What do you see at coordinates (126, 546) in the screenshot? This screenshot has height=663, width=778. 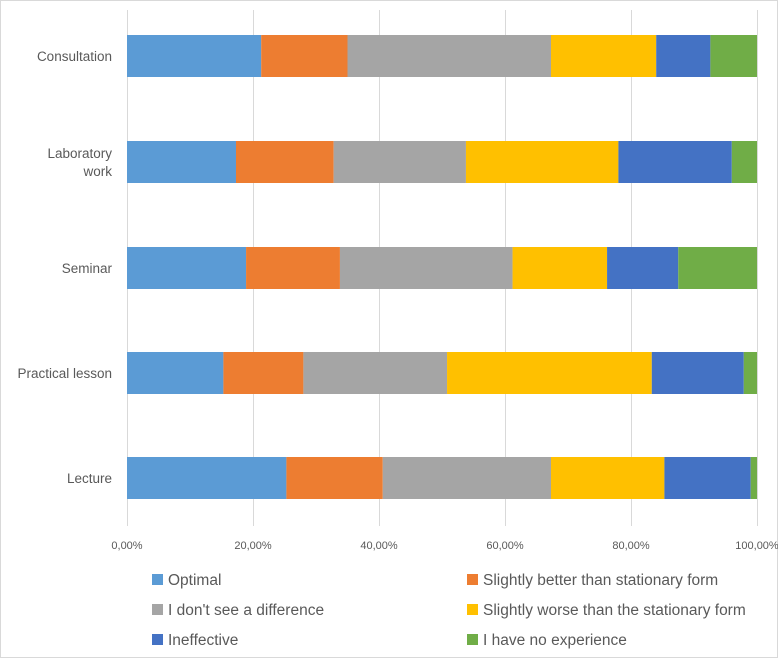 I see `x-tick-label: 0,00%` at bounding box center [126, 546].